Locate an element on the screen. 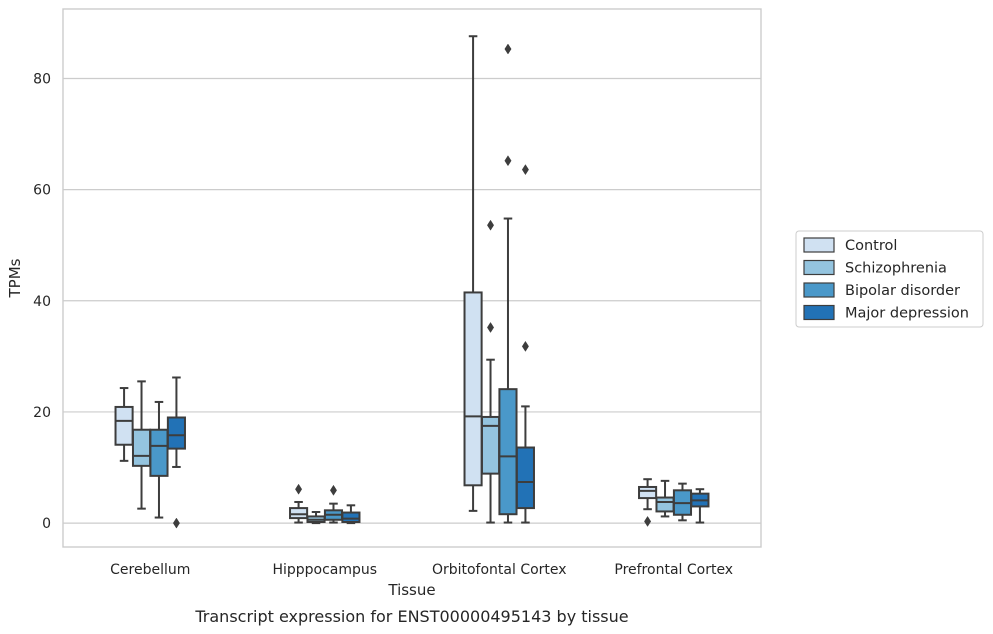  y-axis-label: TPMs is located at coordinates (15, 278).